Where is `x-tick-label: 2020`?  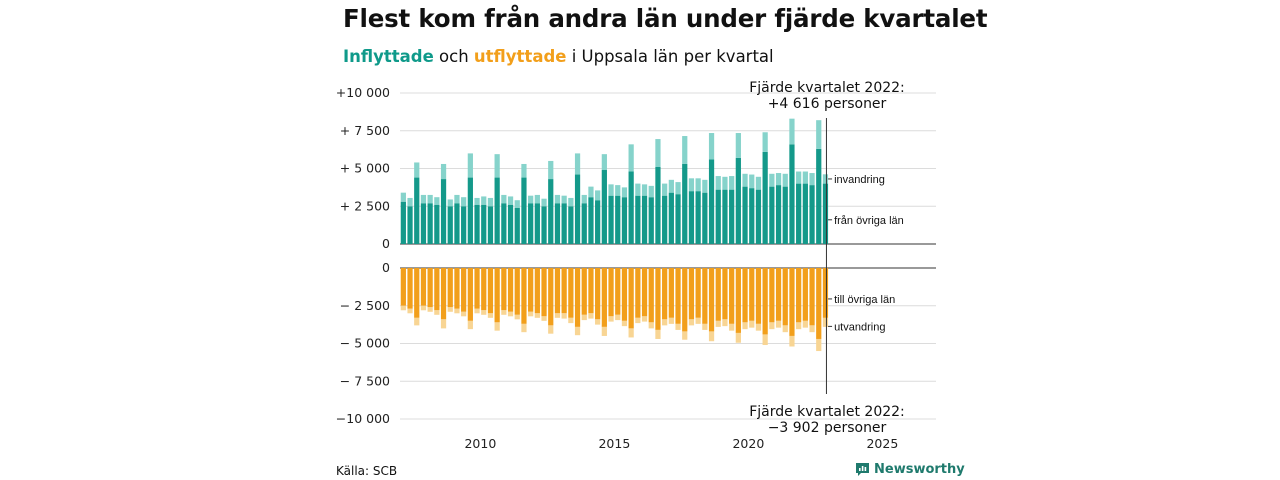
x-tick-label: 2020 is located at coordinates (748, 443).